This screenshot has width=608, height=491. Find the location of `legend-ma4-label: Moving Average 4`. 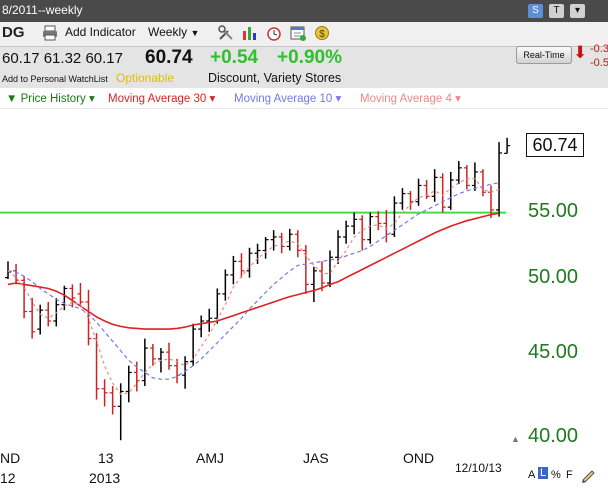

legend-ma4-label: Moving Average 4 is located at coordinates (406, 99).